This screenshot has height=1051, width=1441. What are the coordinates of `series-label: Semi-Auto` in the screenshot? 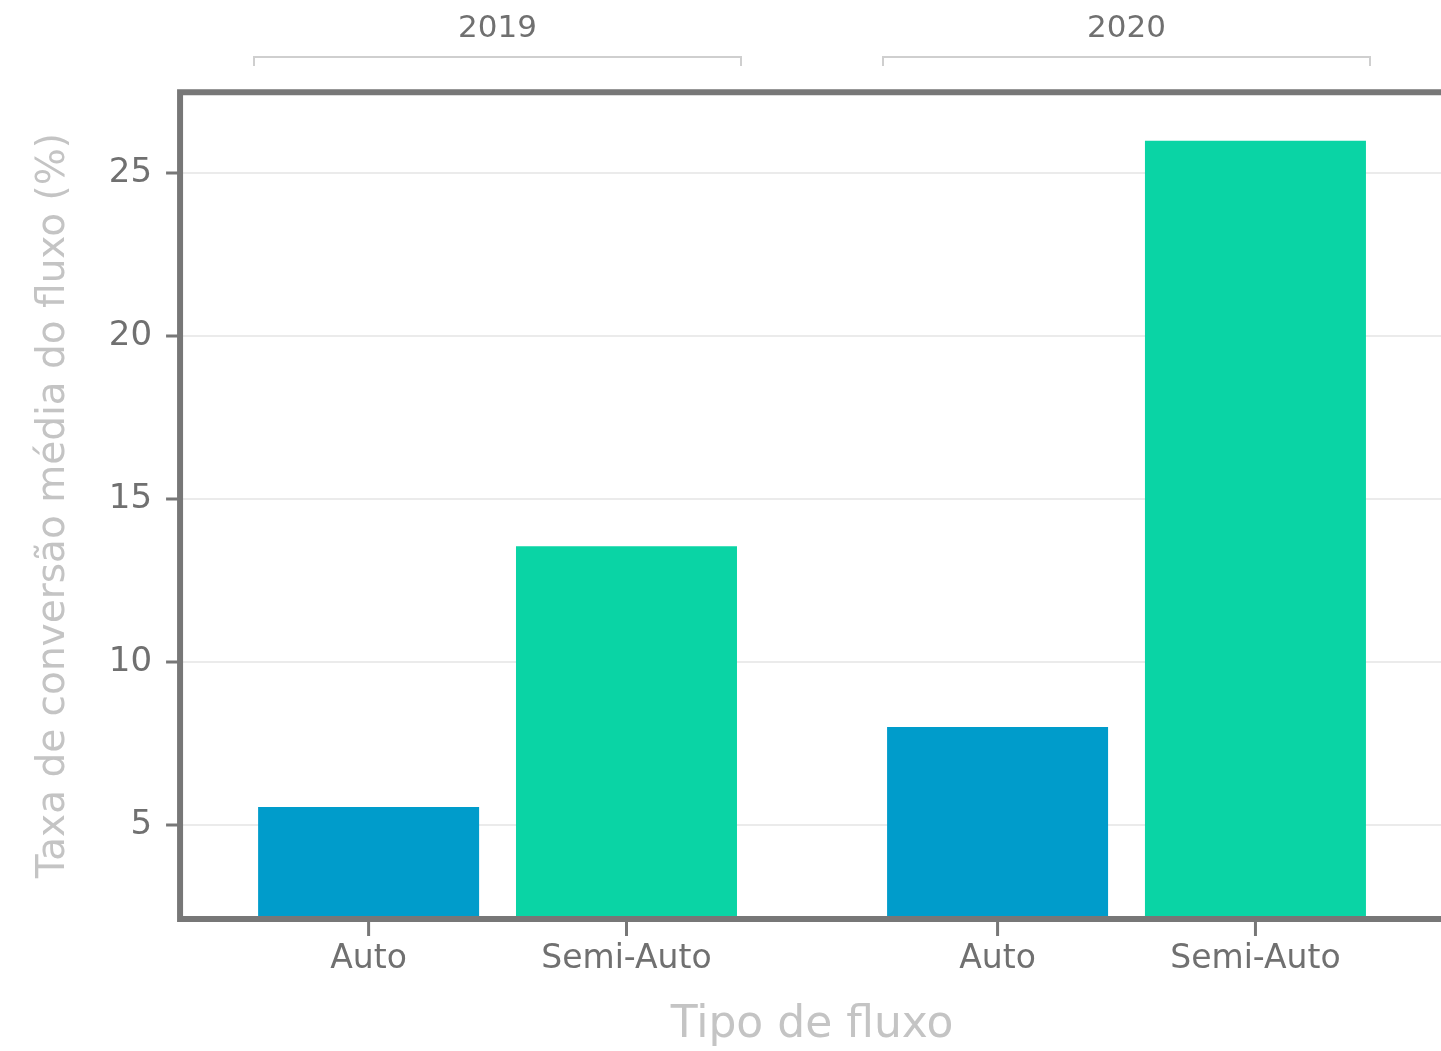 It's located at (626, 956).